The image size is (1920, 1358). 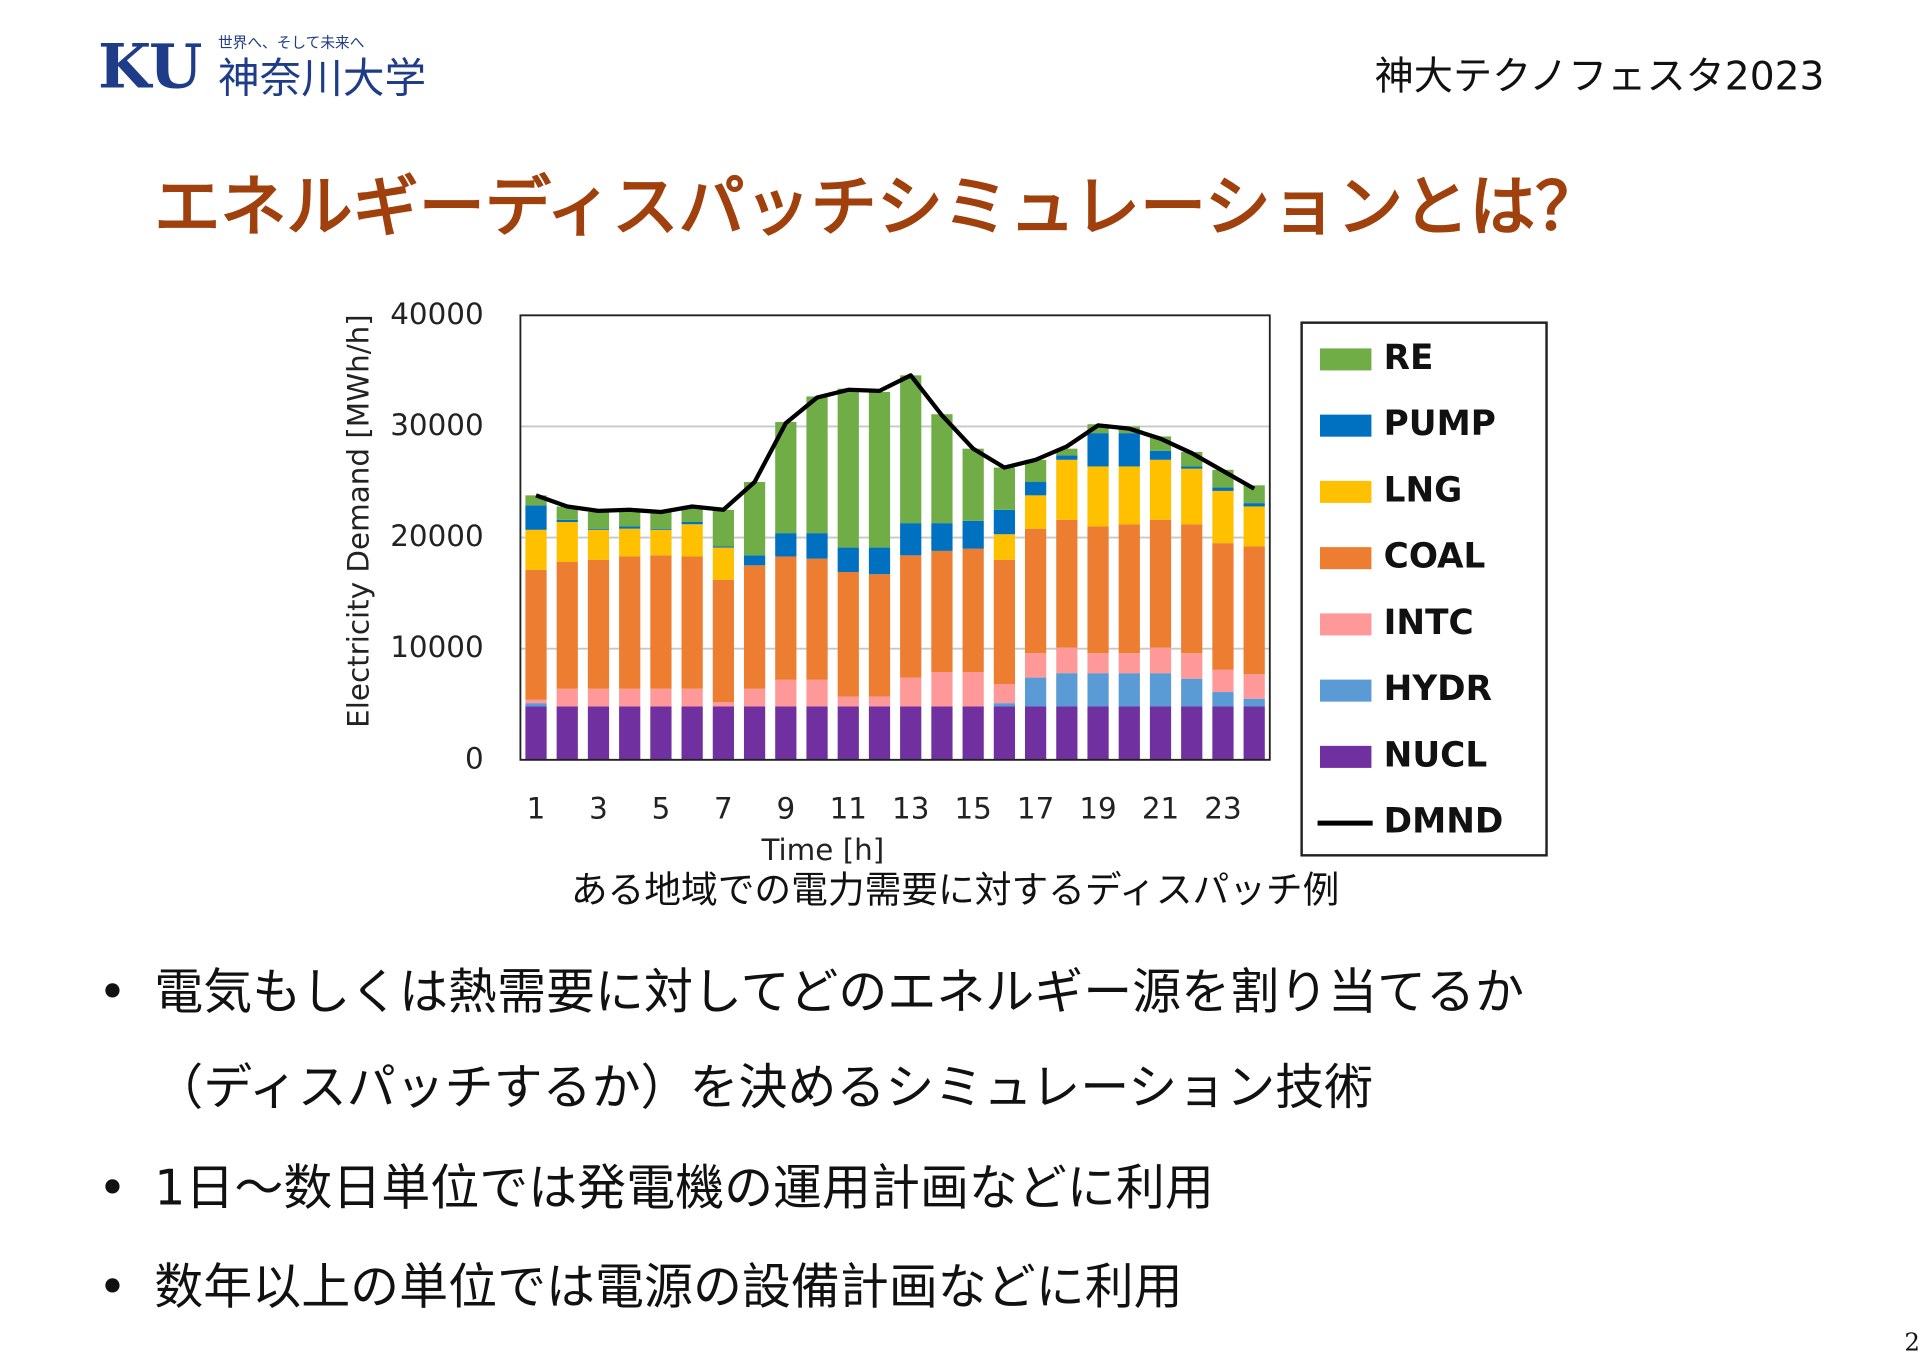 What do you see at coordinates (1444, 822) in the screenshot?
I see `legend-label: DMND` at bounding box center [1444, 822].